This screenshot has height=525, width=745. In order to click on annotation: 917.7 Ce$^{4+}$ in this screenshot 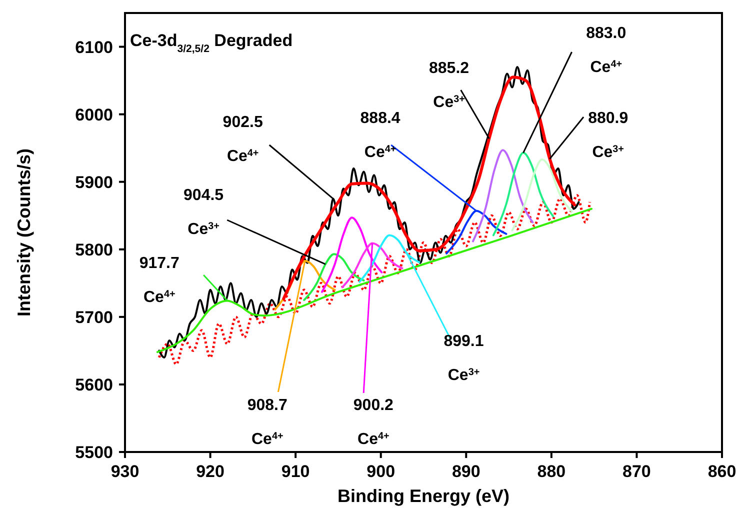, I will do `click(159, 280)`.